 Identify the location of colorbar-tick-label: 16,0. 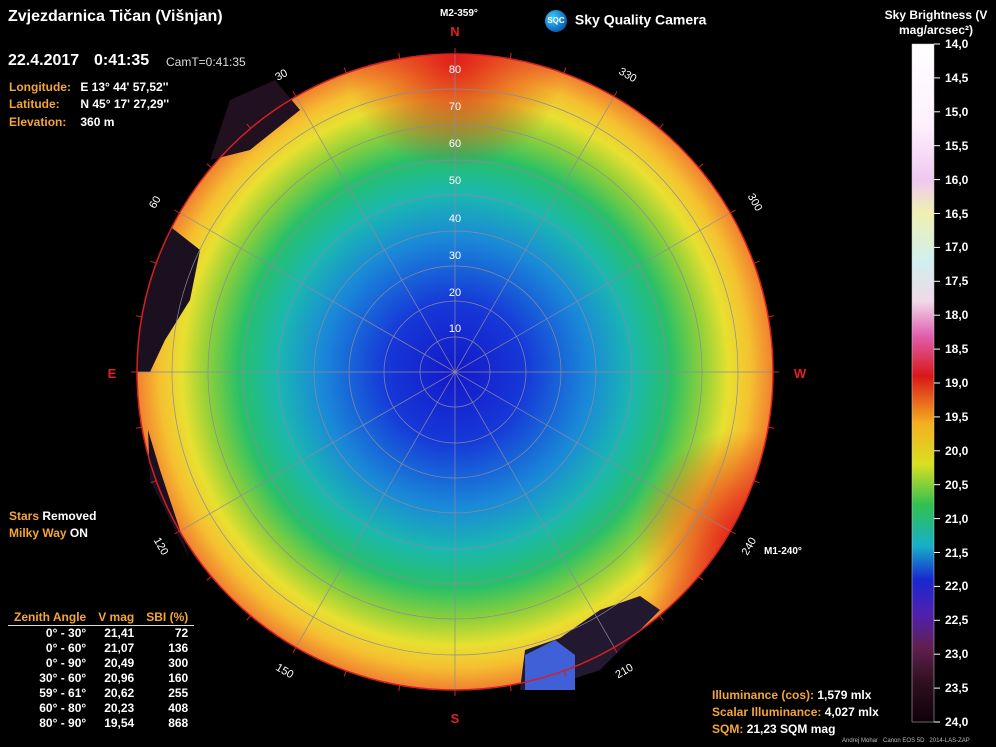
(957, 179).